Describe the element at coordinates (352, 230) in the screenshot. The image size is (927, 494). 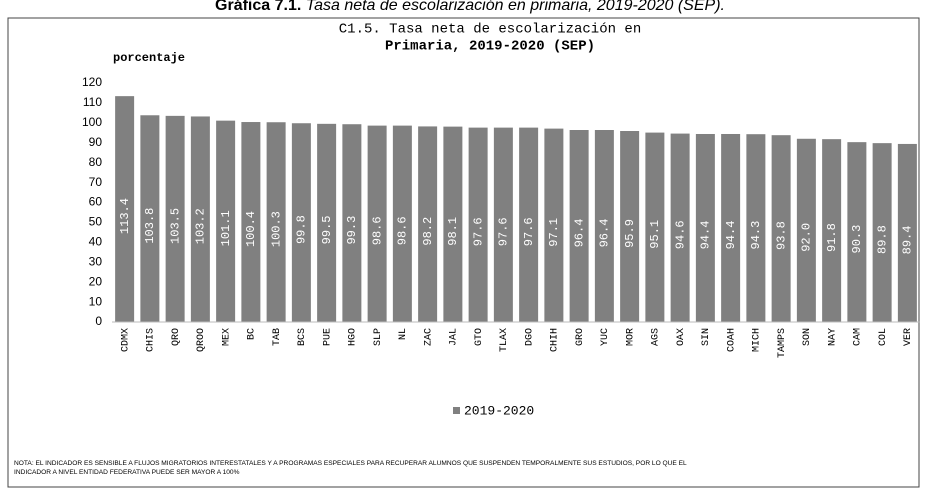
I see `value-label: 99.3` at that location.